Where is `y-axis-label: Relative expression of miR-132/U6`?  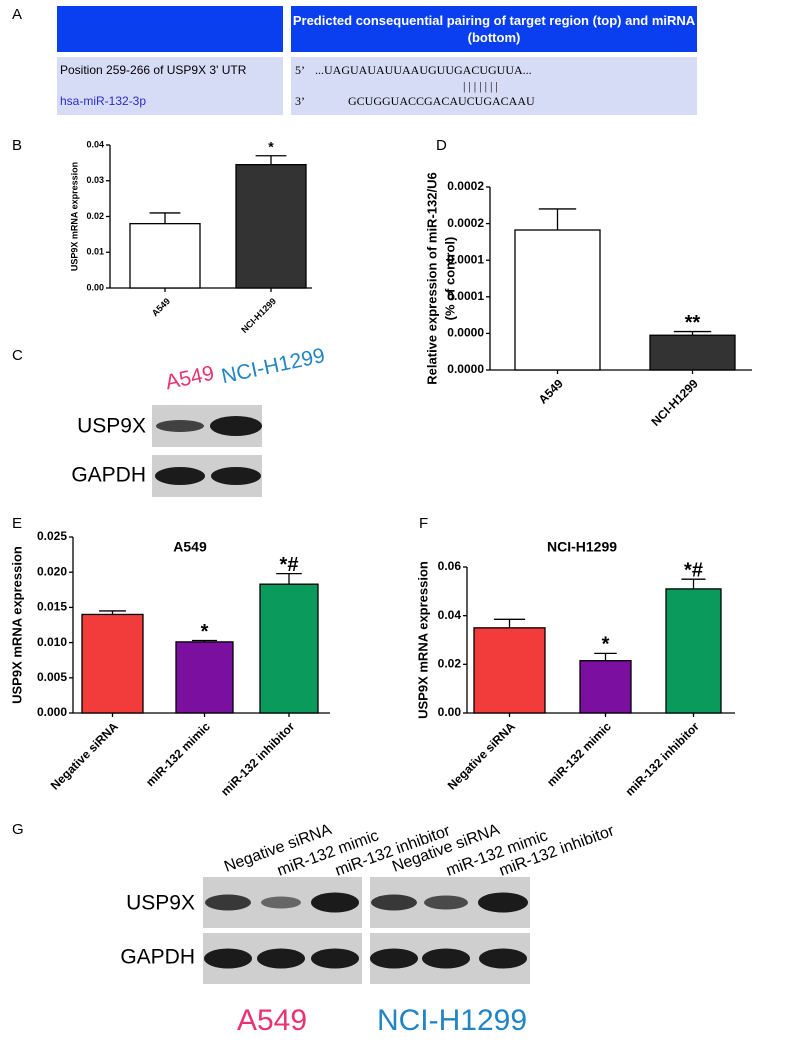
y-axis-label: Relative expression of miR-132/U6 is located at coordinates (431, 278).